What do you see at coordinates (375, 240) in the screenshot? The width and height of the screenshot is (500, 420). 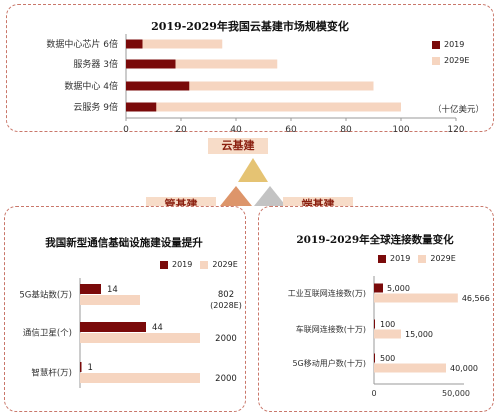 I see `edge-chart-title: 2019-2029年全球连接数量变化` at bounding box center [375, 240].